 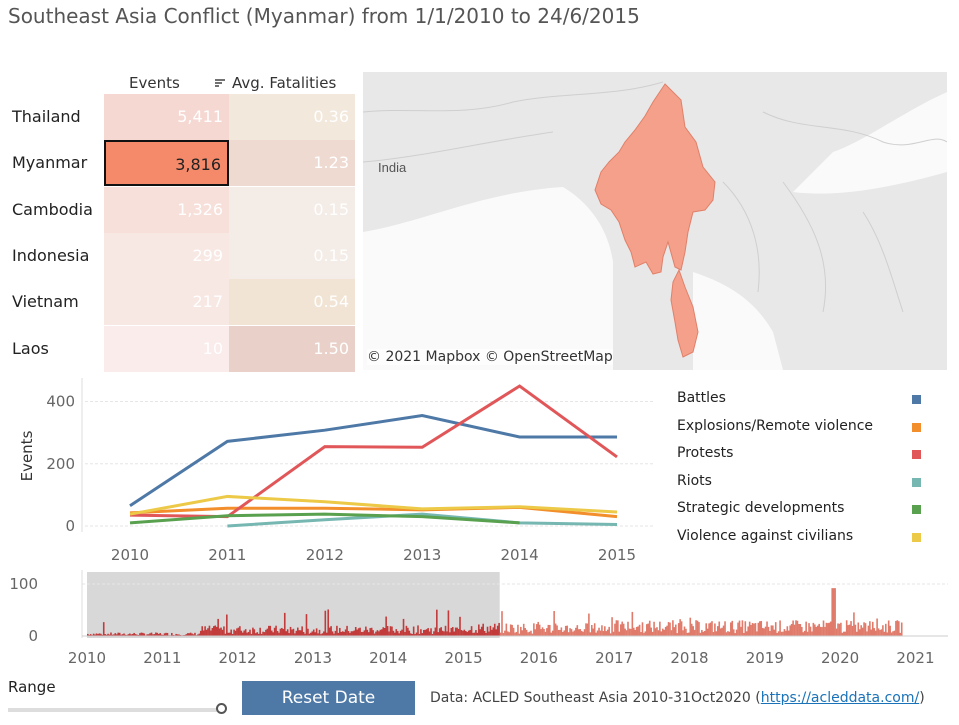 What do you see at coordinates (293, 605) in the screenshot?
I see `selected-range` at bounding box center [293, 605].